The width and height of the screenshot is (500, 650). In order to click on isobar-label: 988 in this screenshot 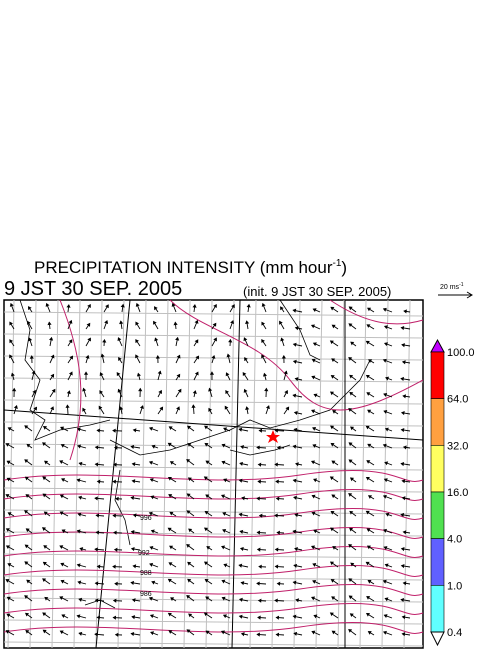, I will do `click(146, 573)`.